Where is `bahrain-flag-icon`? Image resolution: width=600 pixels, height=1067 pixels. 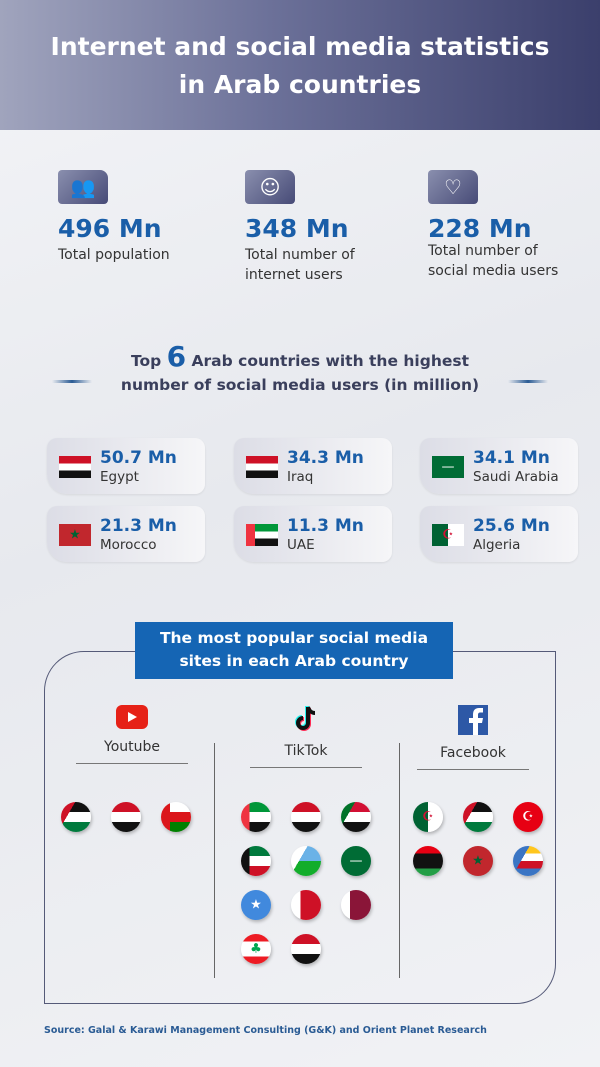 bahrain-flag-icon is located at coordinates (306, 905).